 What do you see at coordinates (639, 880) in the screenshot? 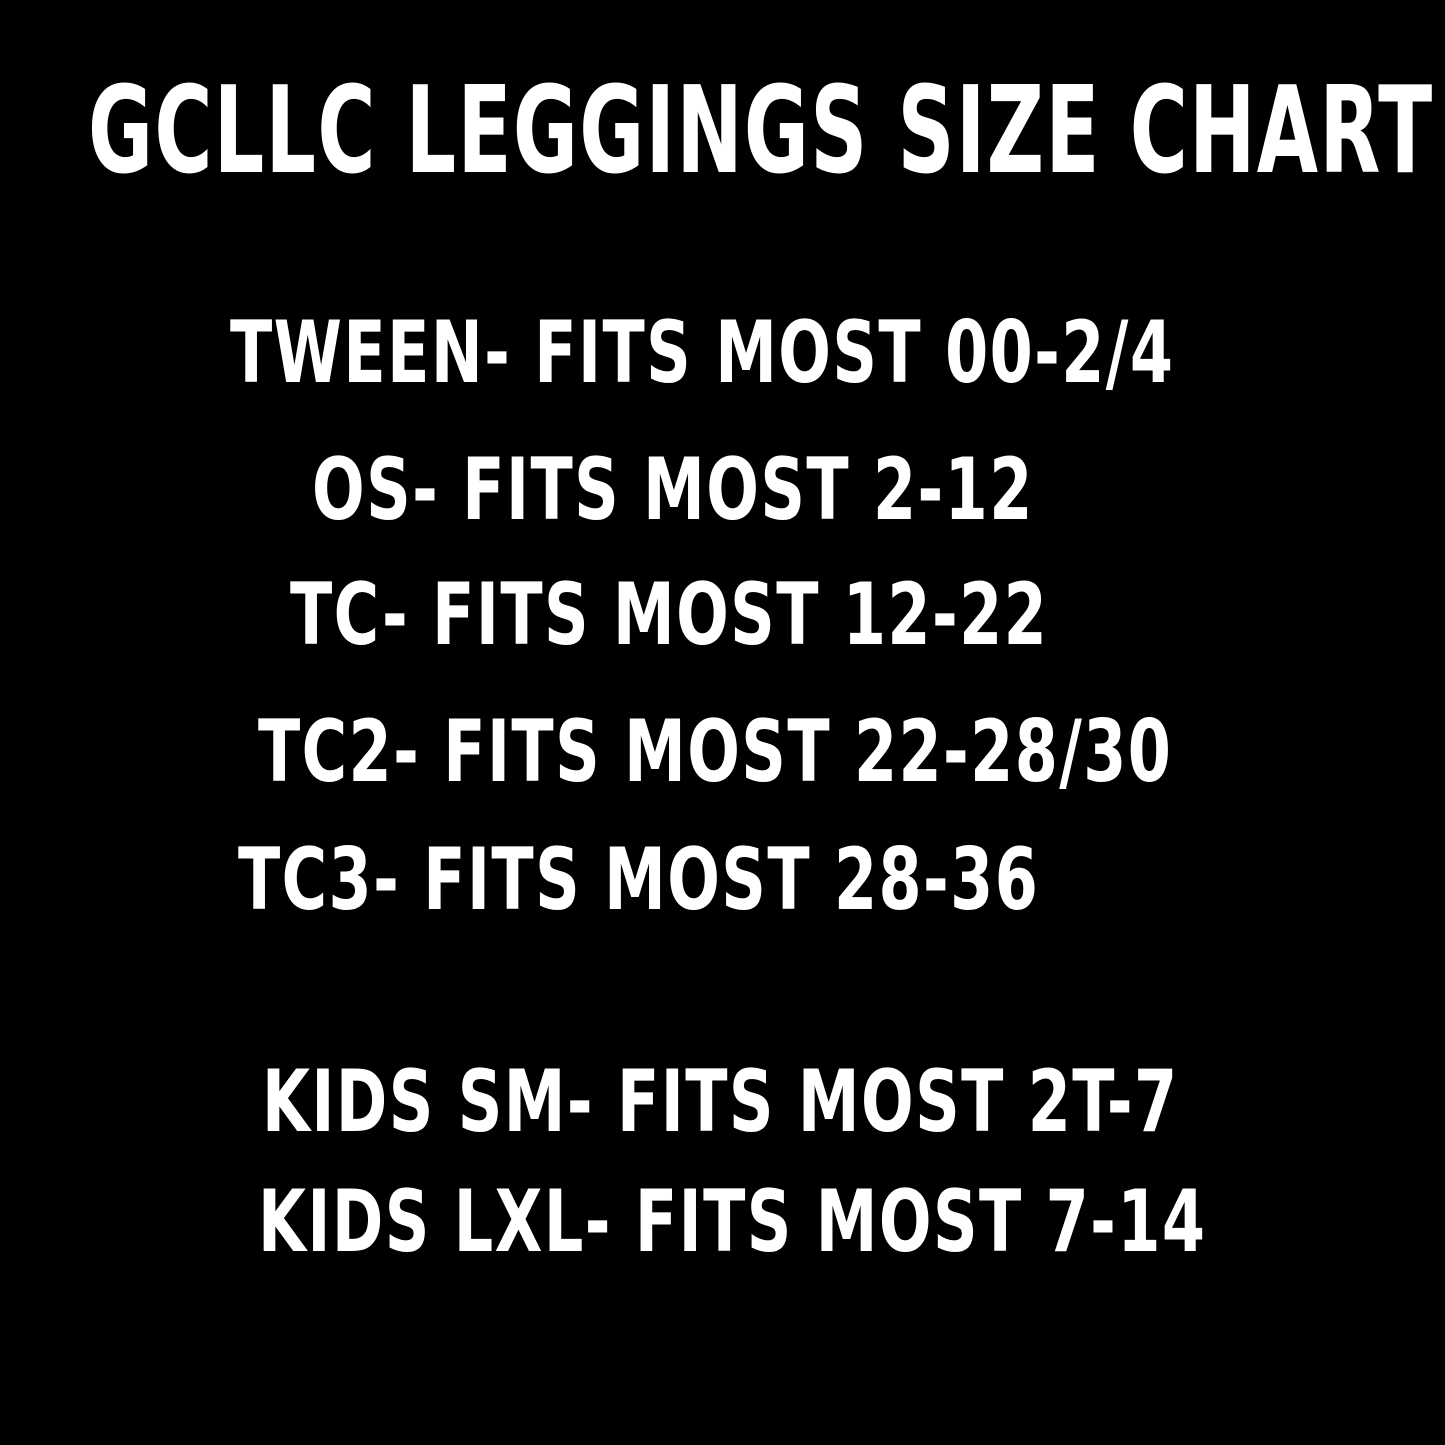
I see `size-row: TC3- FITS MOST 28-36` at bounding box center [639, 880].